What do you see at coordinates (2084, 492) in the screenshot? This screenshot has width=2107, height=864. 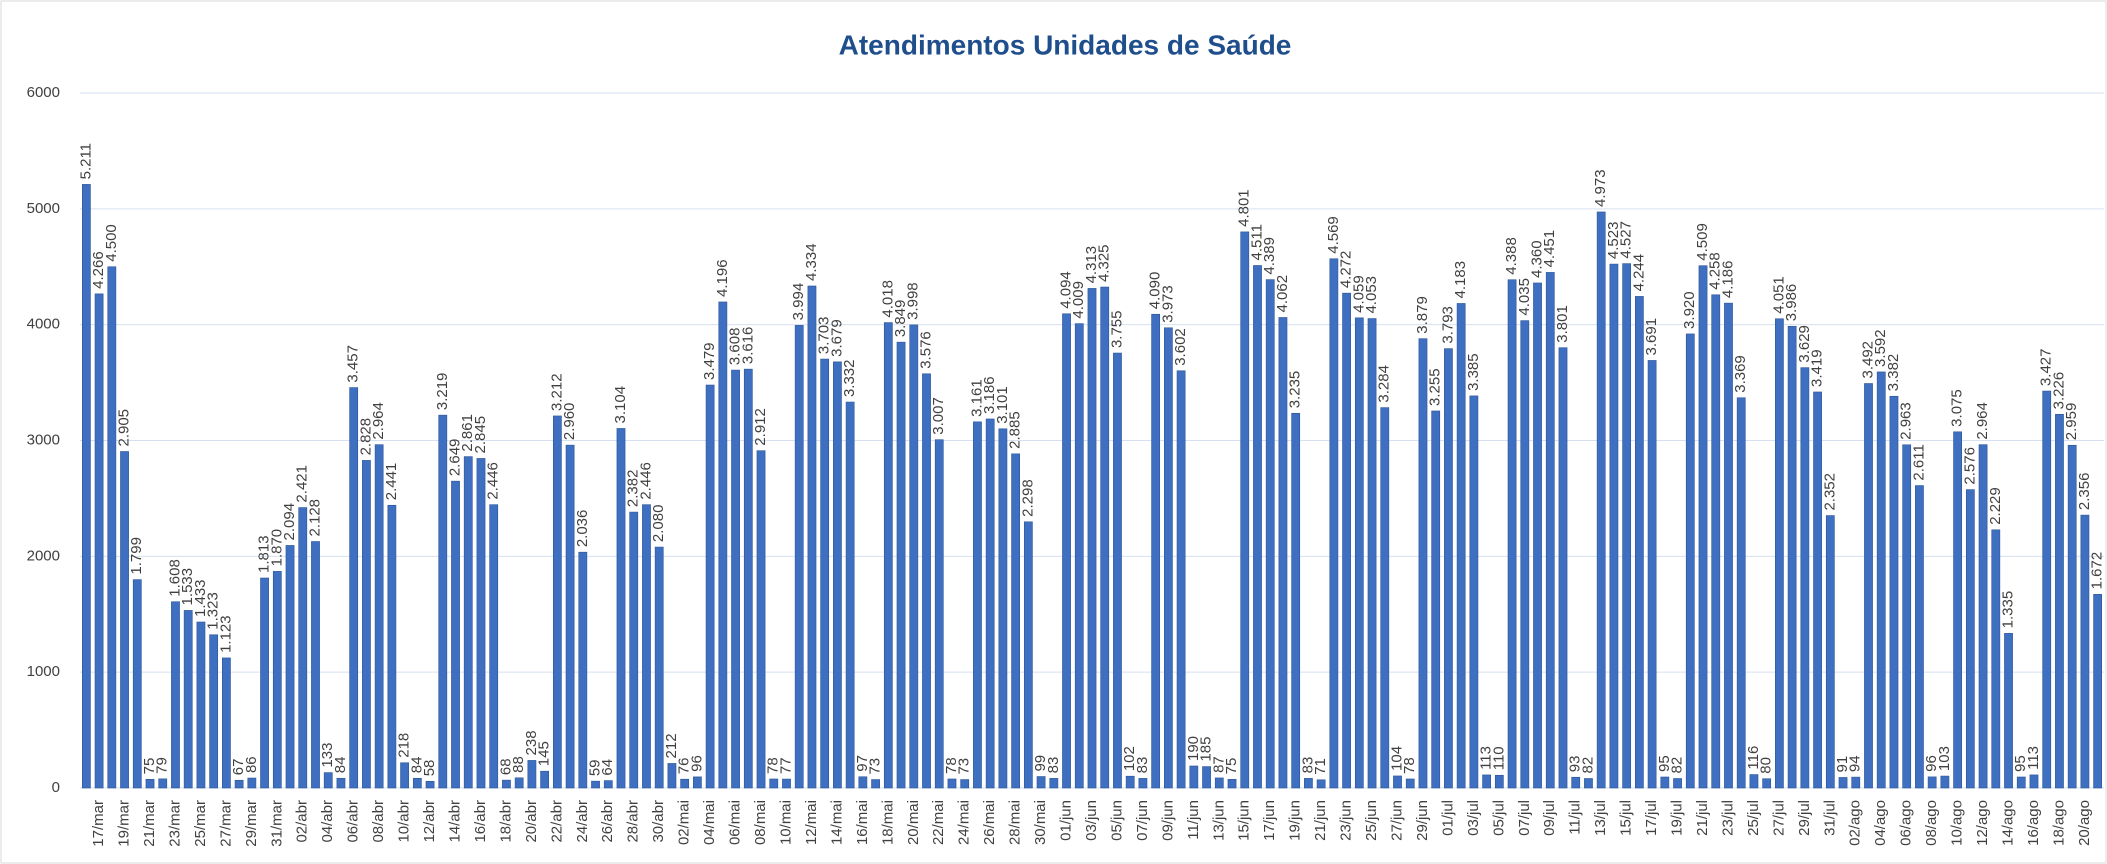 I see `data-label: 2.356` at bounding box center [2084, 492].